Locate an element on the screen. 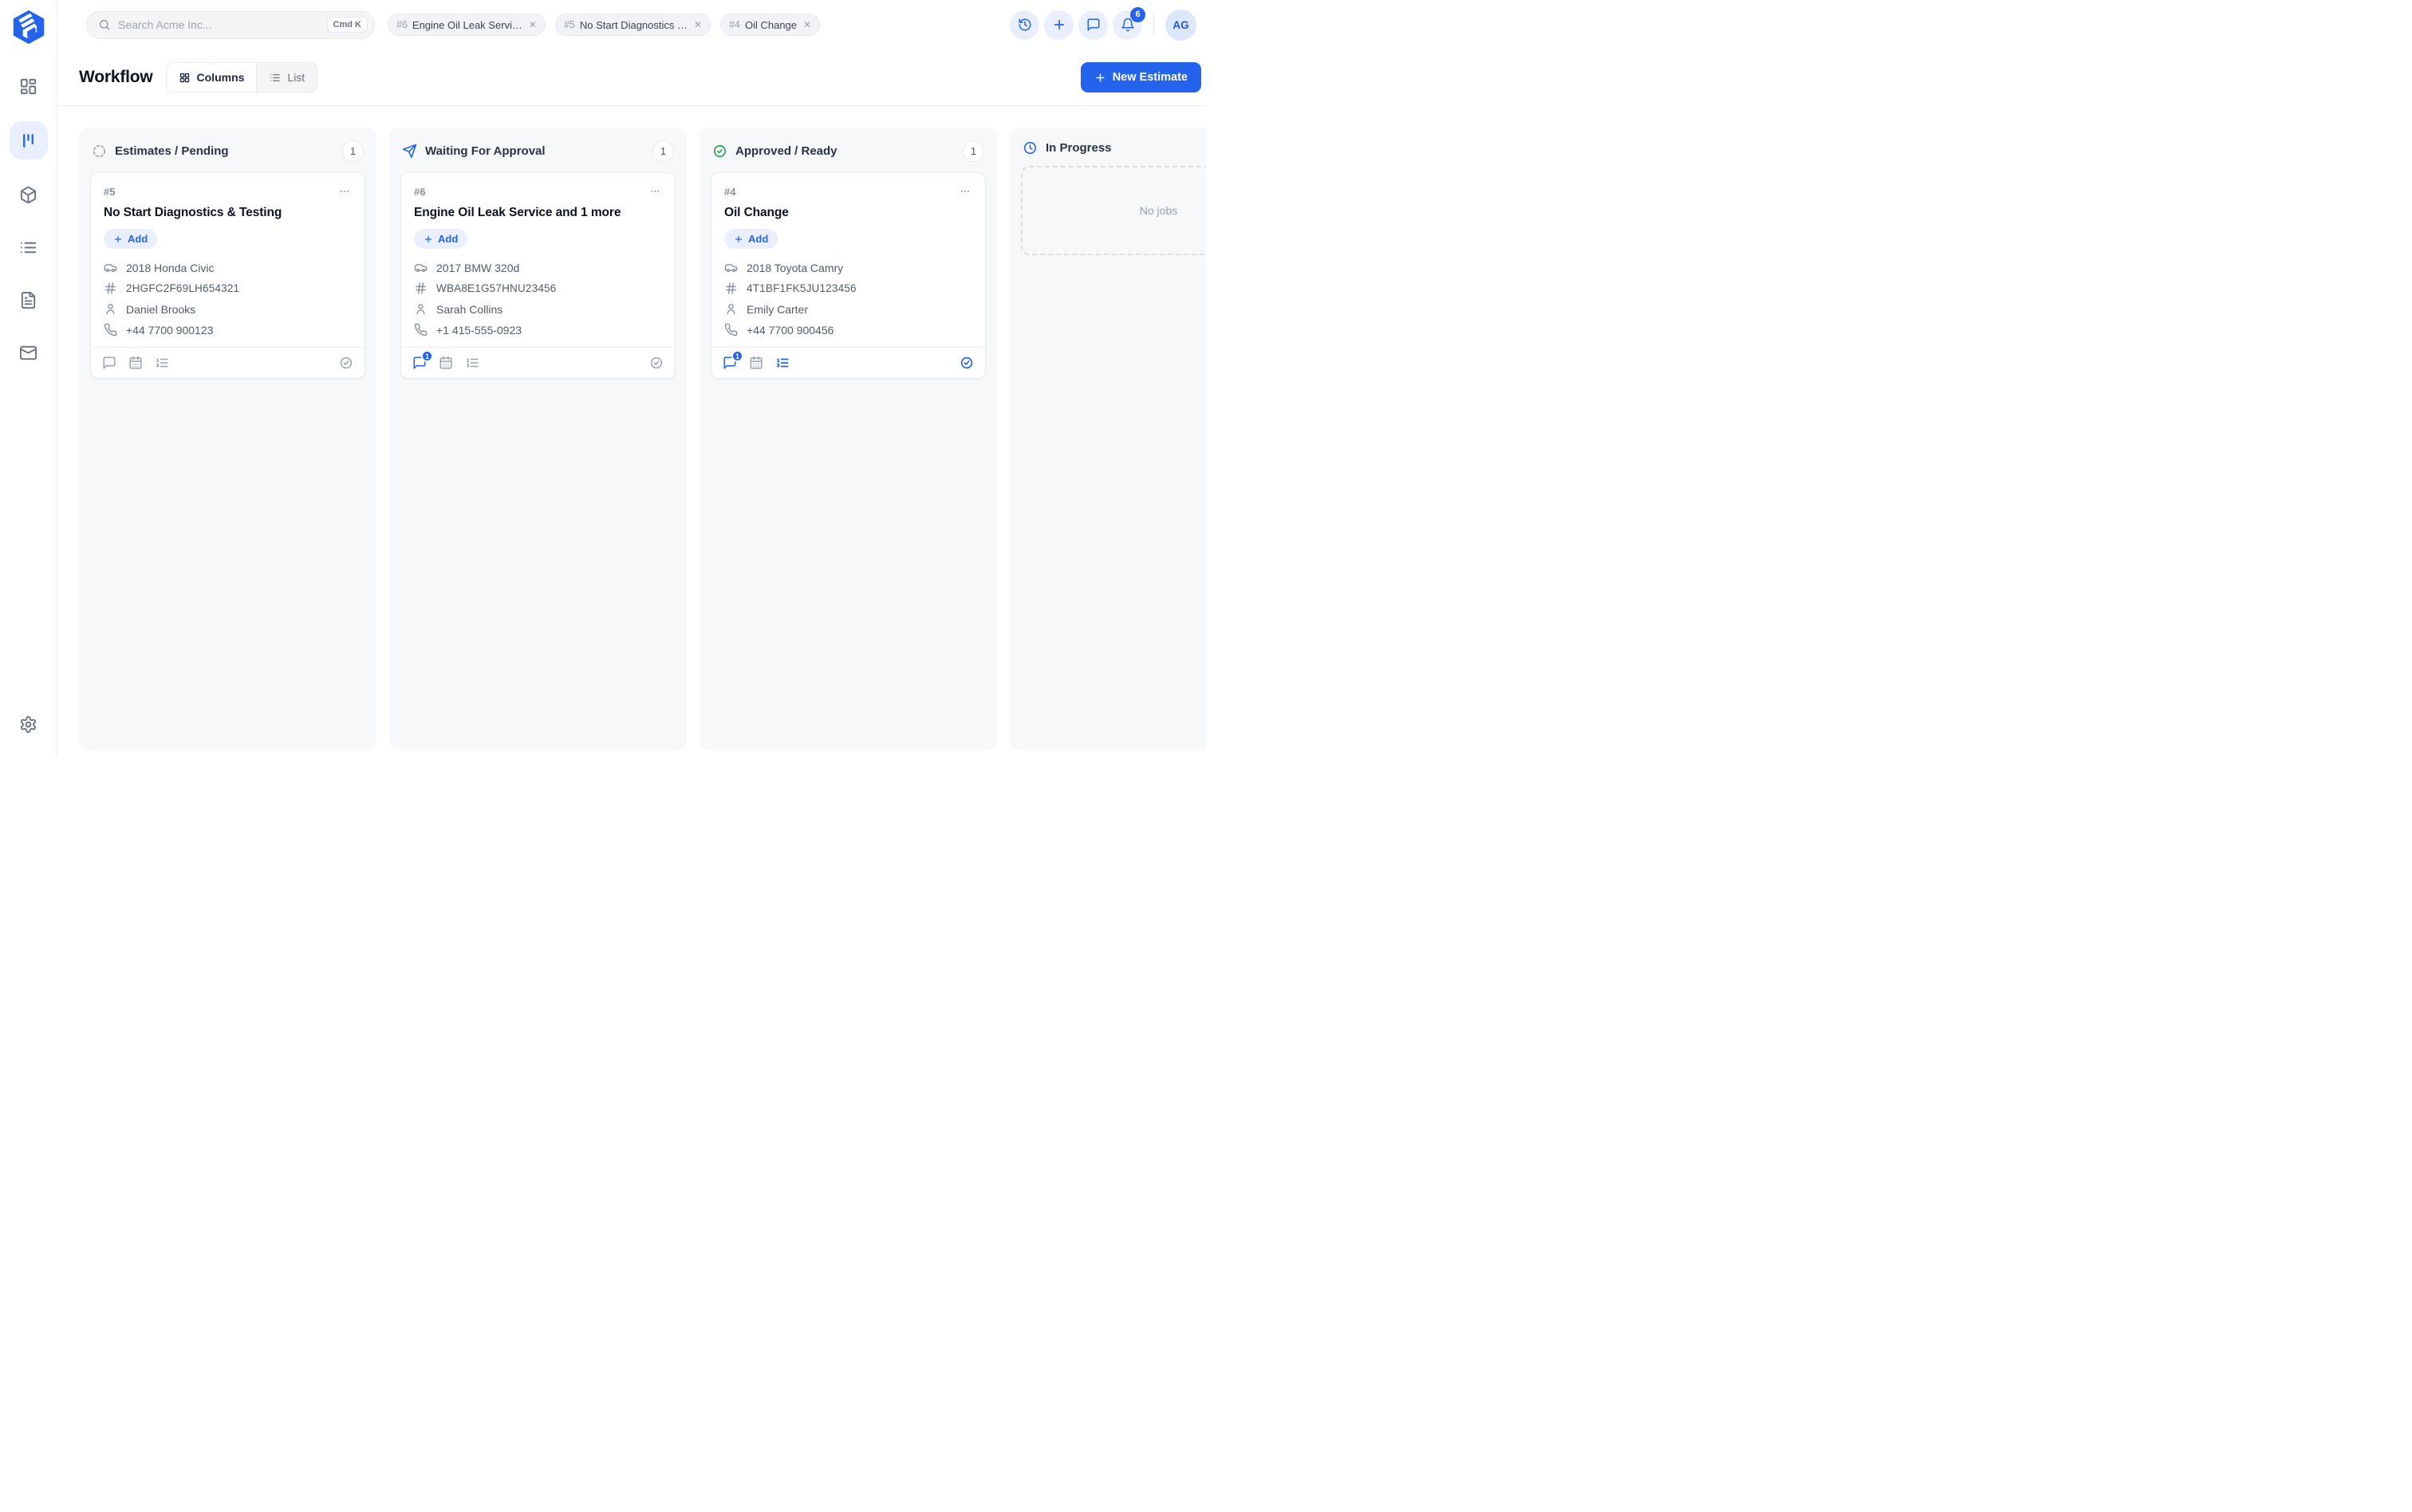  sidebar-item-dashboard is located at coordinates (29, 86).